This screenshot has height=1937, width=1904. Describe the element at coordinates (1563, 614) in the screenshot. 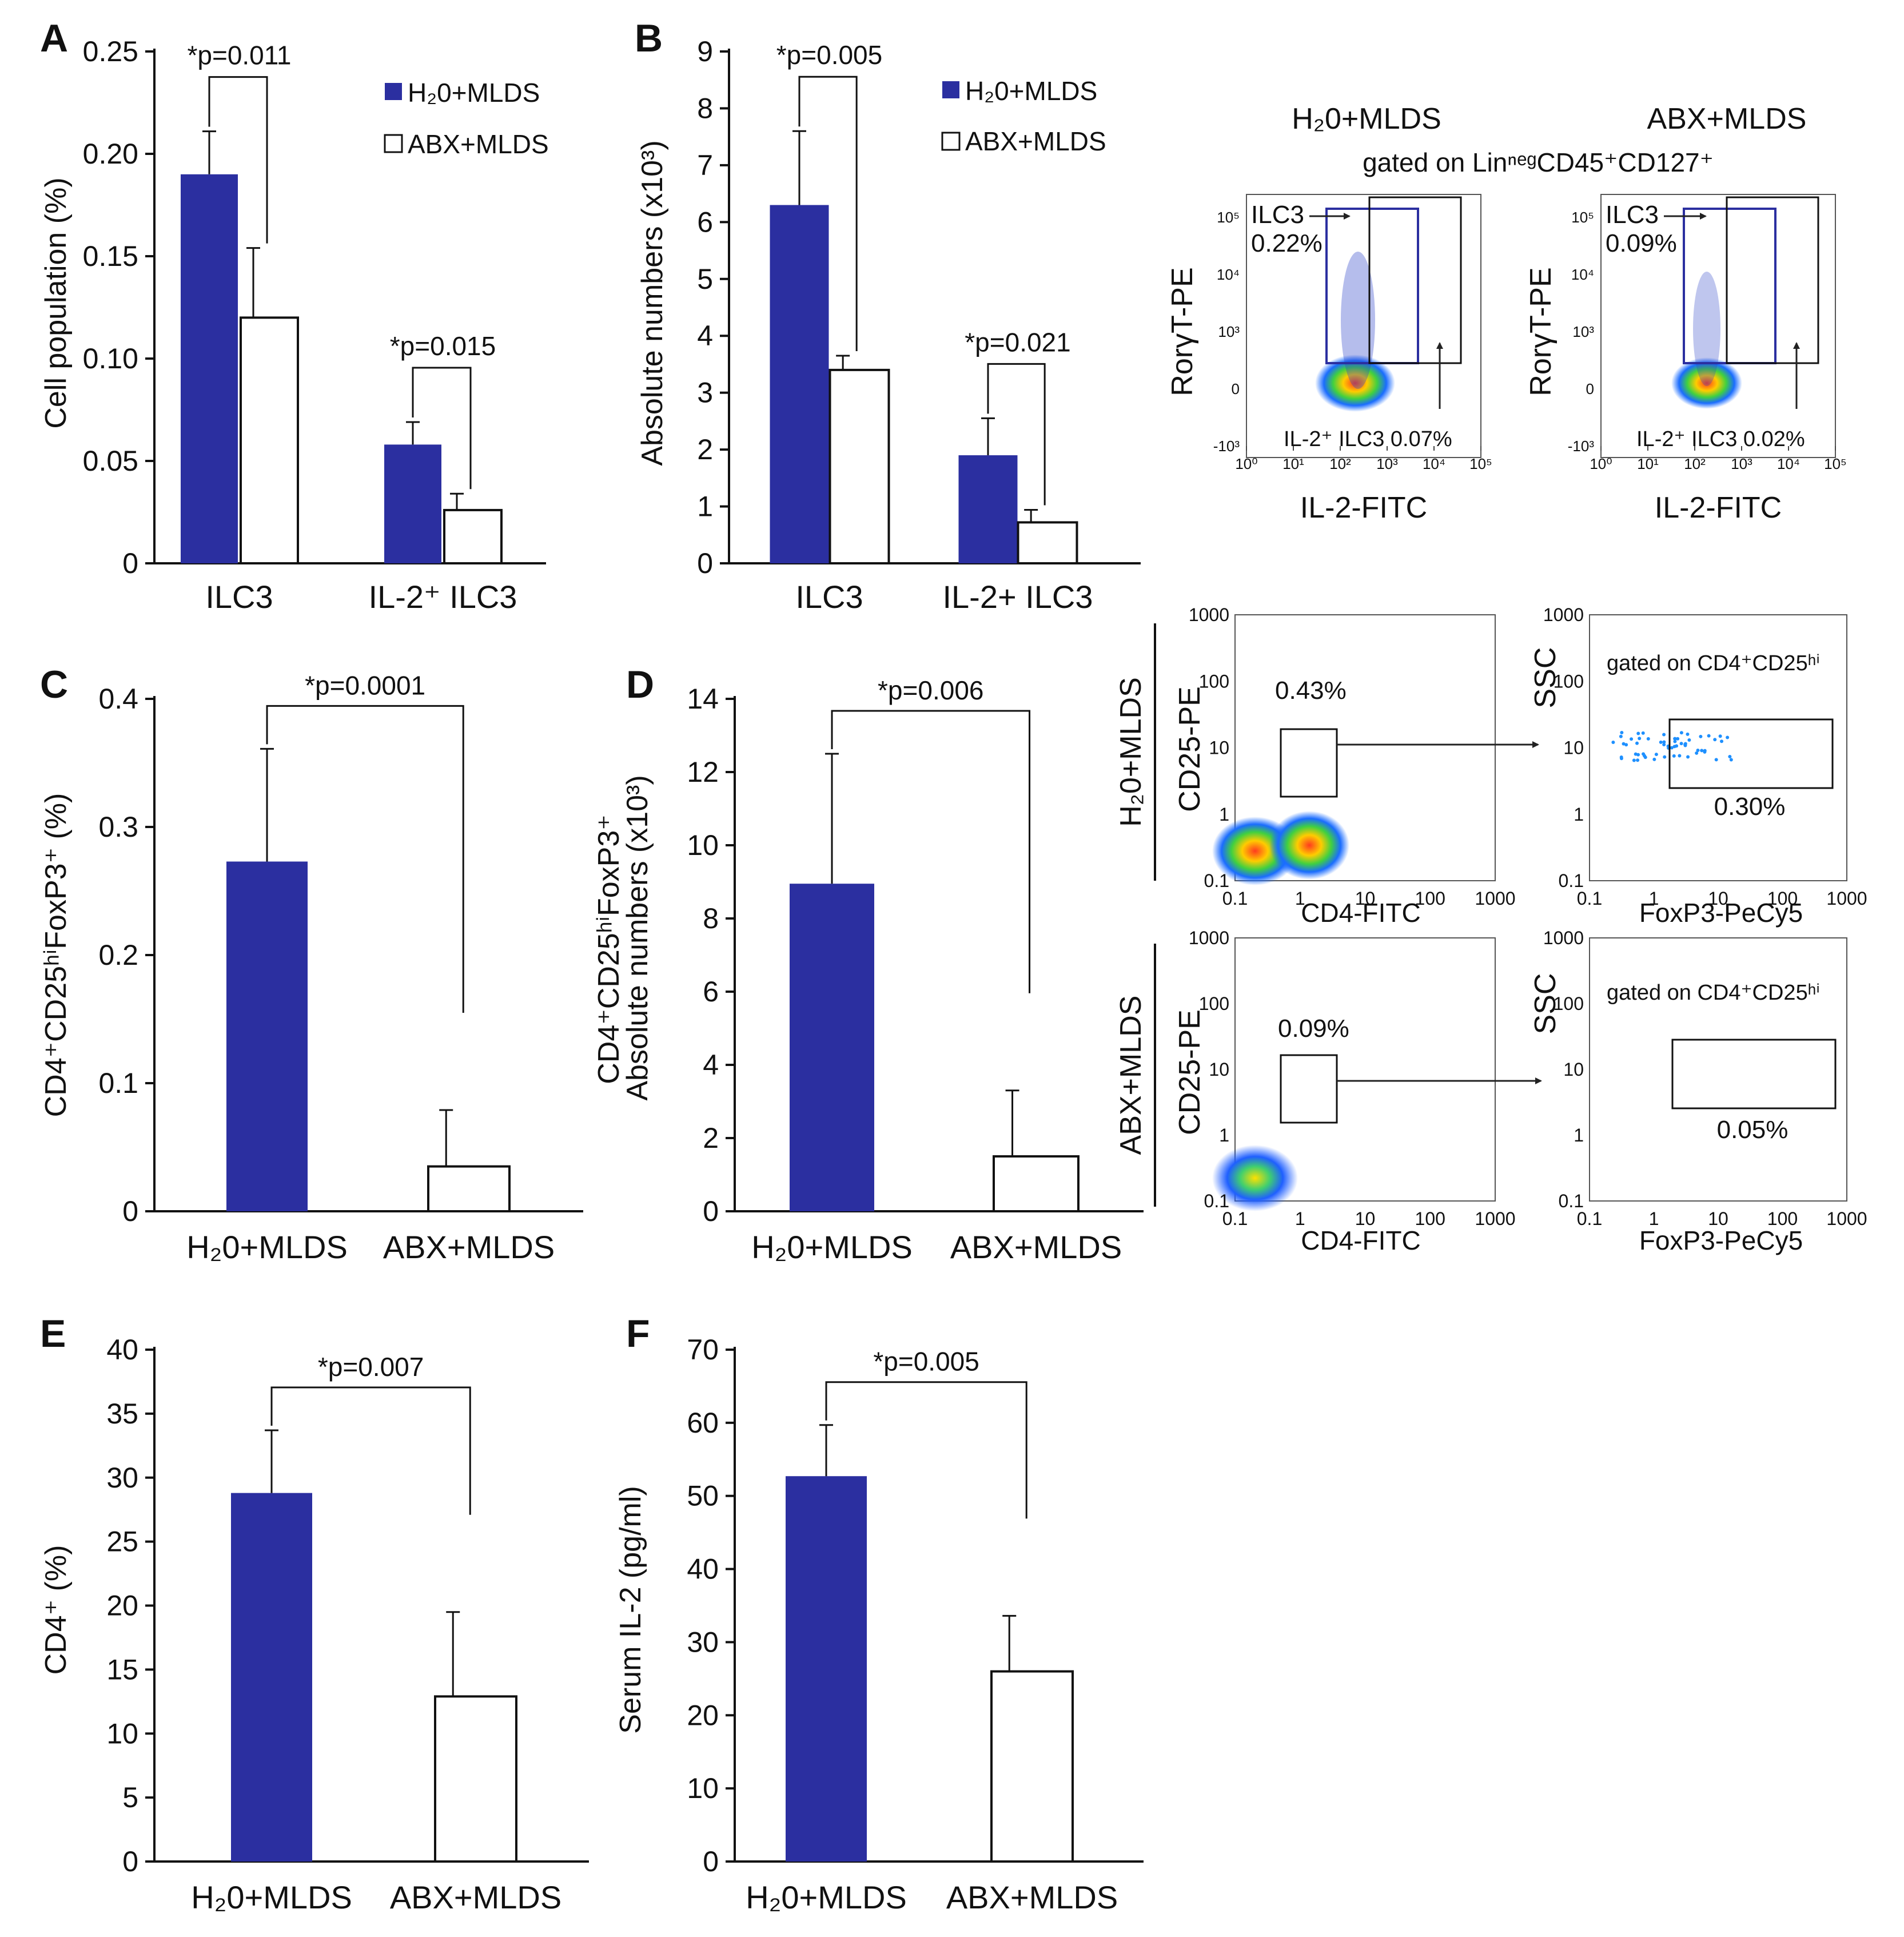

I see `y-tick-label: 1000` at that location.